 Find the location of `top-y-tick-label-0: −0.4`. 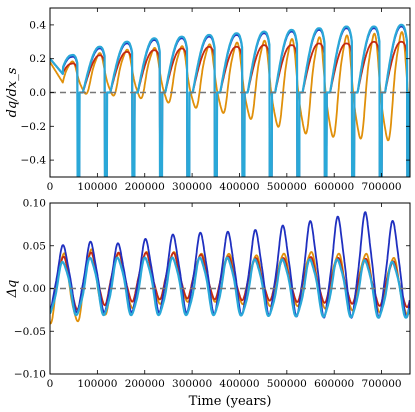

top-y-tick-label-0: −0.4 is located at coordinates (34, 161).